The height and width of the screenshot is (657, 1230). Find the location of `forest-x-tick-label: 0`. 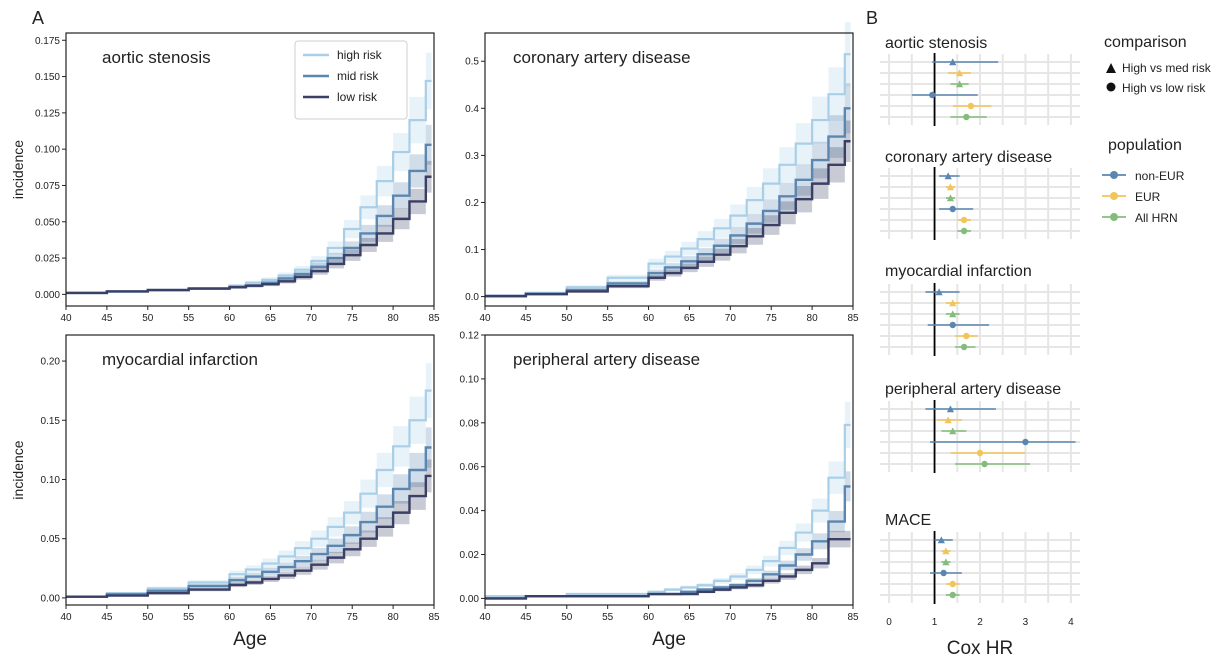

forest-x-tick-label: 0 is located at coordinates (889, 622).